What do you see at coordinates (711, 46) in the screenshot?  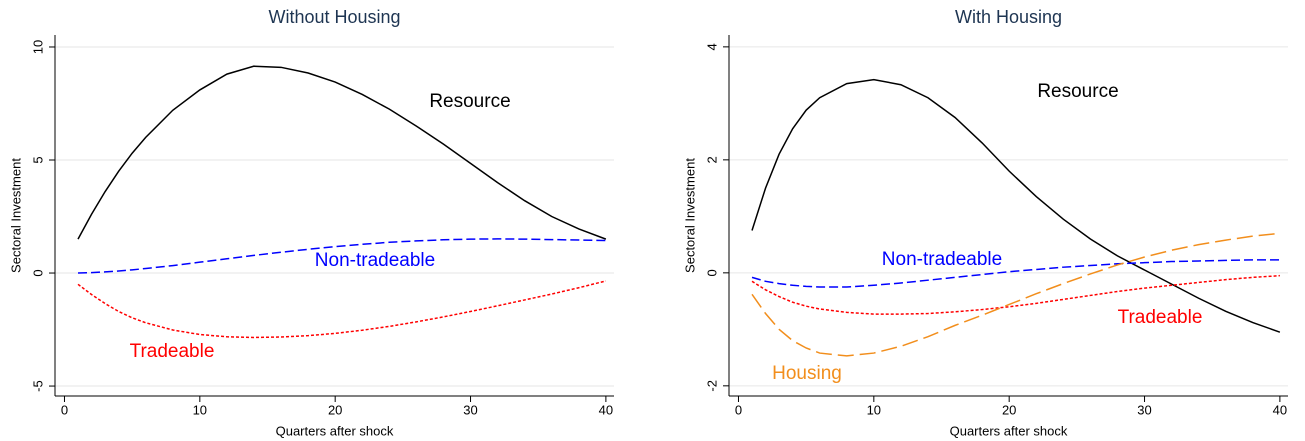 I see `y-tick-label: 4` at bounding box center [711, 46].